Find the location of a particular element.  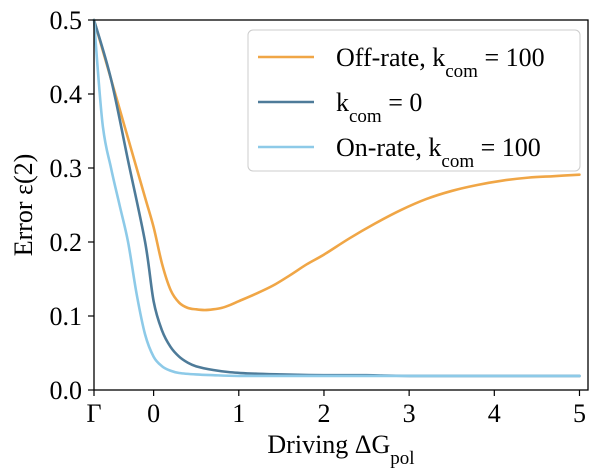

legend-label-0: Off-rate, kcom = 100 is located at coordinates (440, 62).